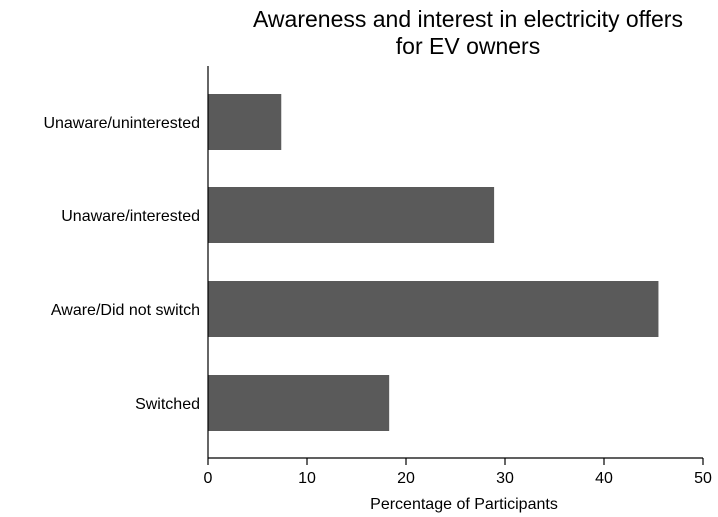 The width and height of the screenshot is (718, 517). I want to click on x-tick-label-2: 20, so click(406, 478).